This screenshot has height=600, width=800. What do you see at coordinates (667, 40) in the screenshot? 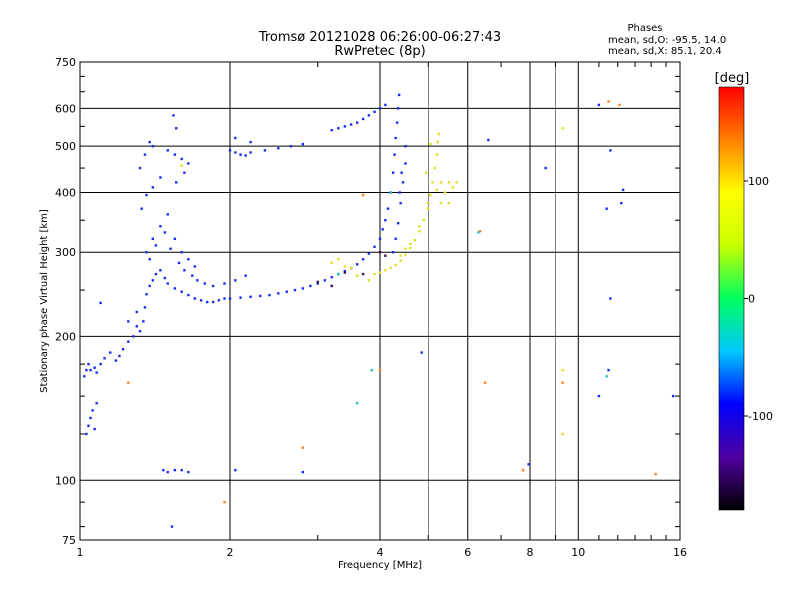
I see `phases-legend-o-stats: mean, sd,O: -95.5, 14.0` at bounding box center [667, 40].